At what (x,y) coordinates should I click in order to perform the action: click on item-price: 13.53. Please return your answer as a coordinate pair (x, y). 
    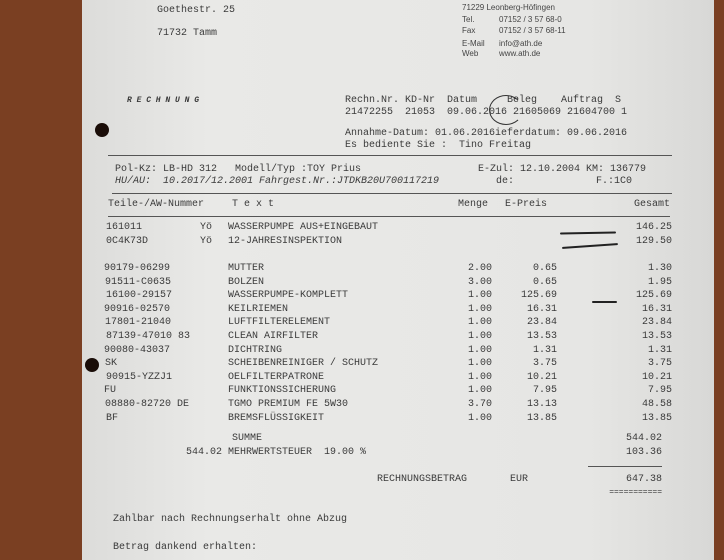
    Looking at the image, I should click on (541, 336).